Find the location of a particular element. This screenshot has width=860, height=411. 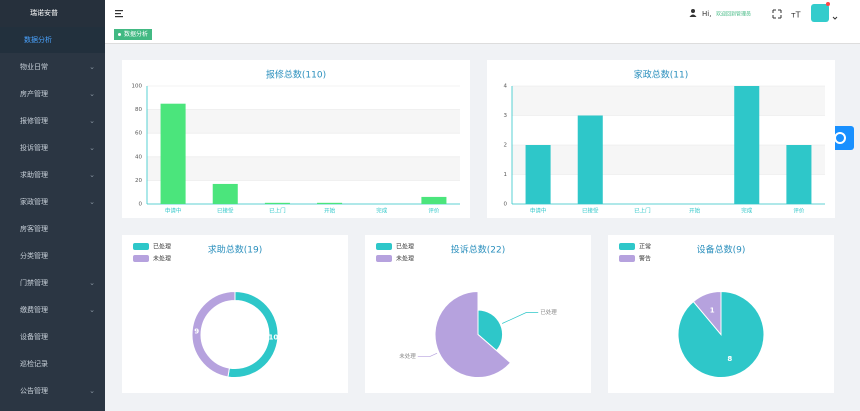

menu-item: 数据分析 is located at coordinates (52, 40).